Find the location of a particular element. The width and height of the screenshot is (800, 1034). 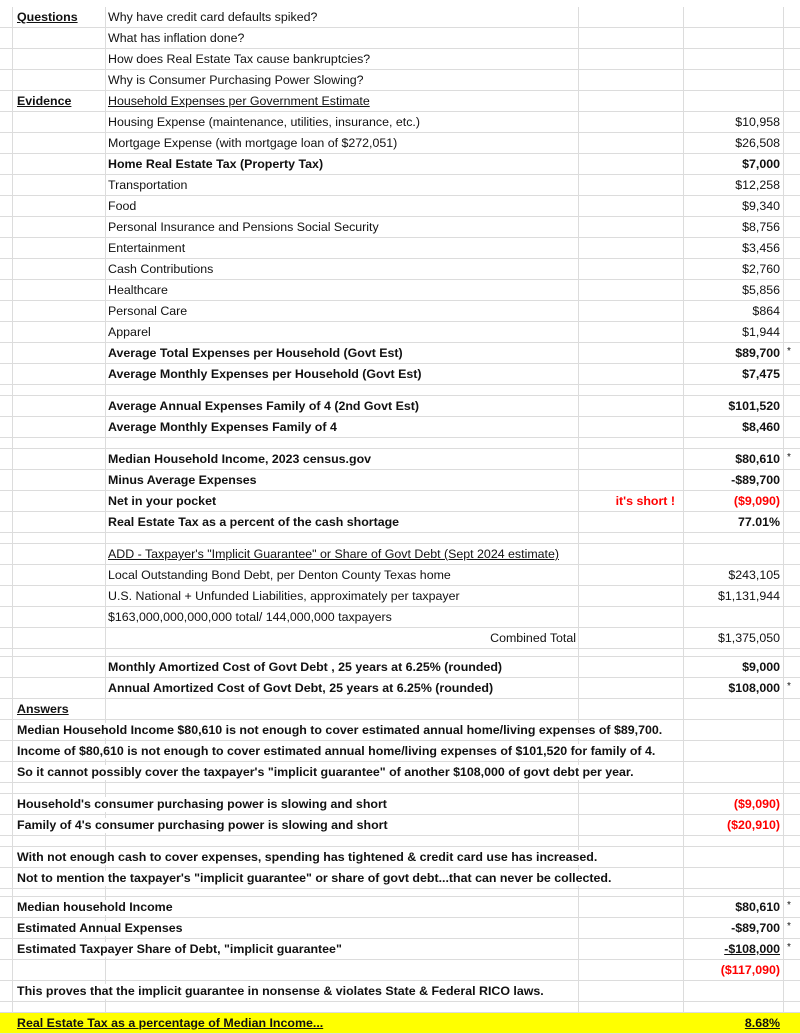

row-question-2: What has inflation done? is located at coordinates (400, 38).